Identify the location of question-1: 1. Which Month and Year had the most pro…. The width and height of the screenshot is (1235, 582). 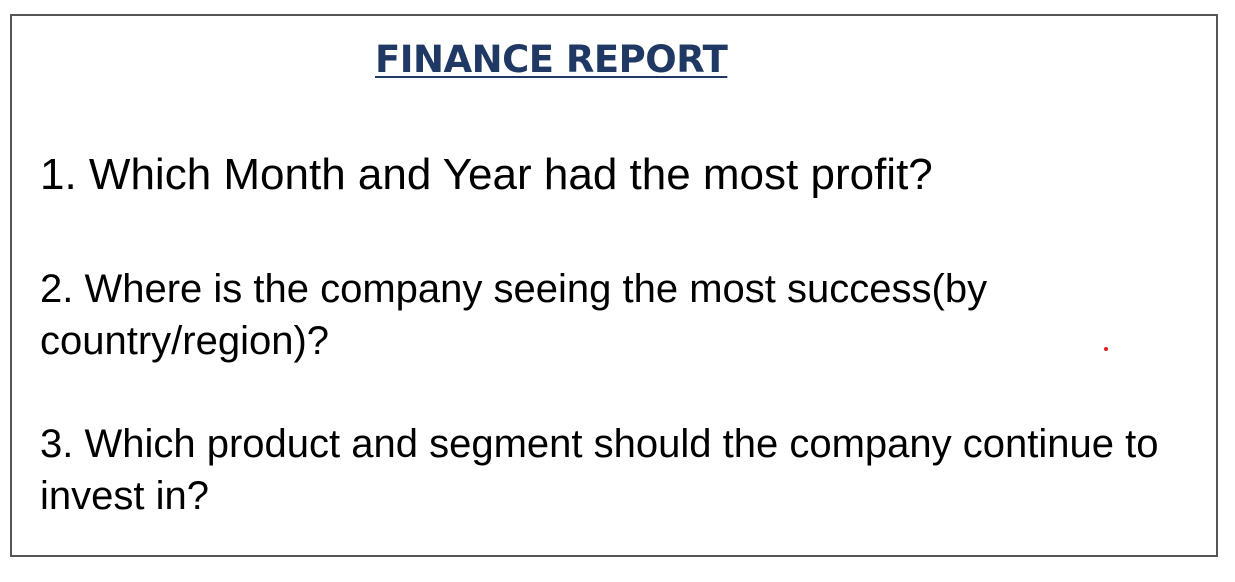
(486, 174).